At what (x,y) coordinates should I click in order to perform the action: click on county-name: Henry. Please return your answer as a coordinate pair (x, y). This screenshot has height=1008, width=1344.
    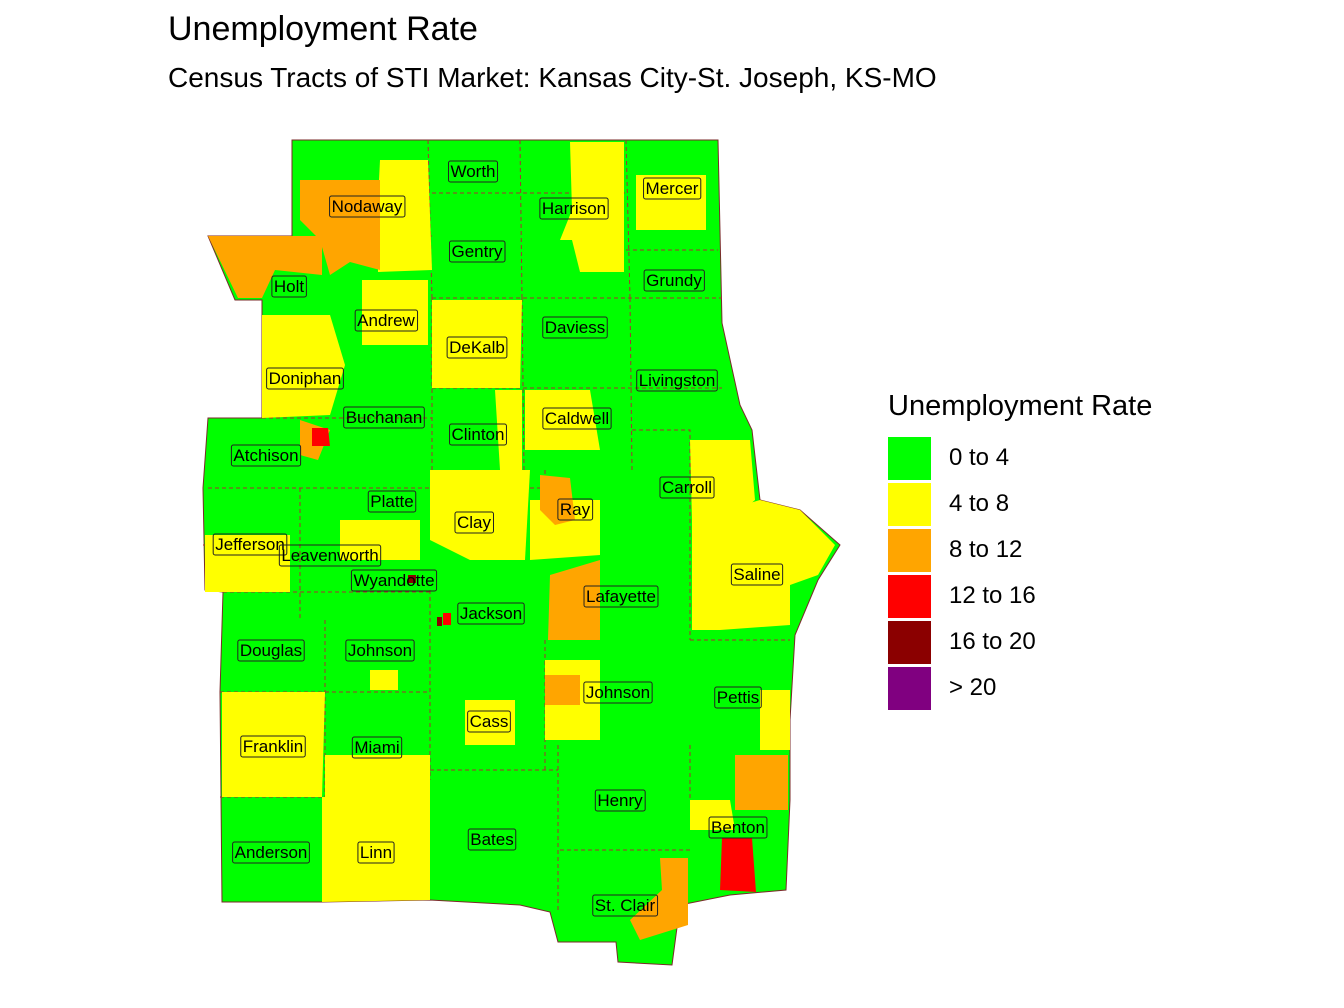
    Looking at the image, I should click on (620, 800).